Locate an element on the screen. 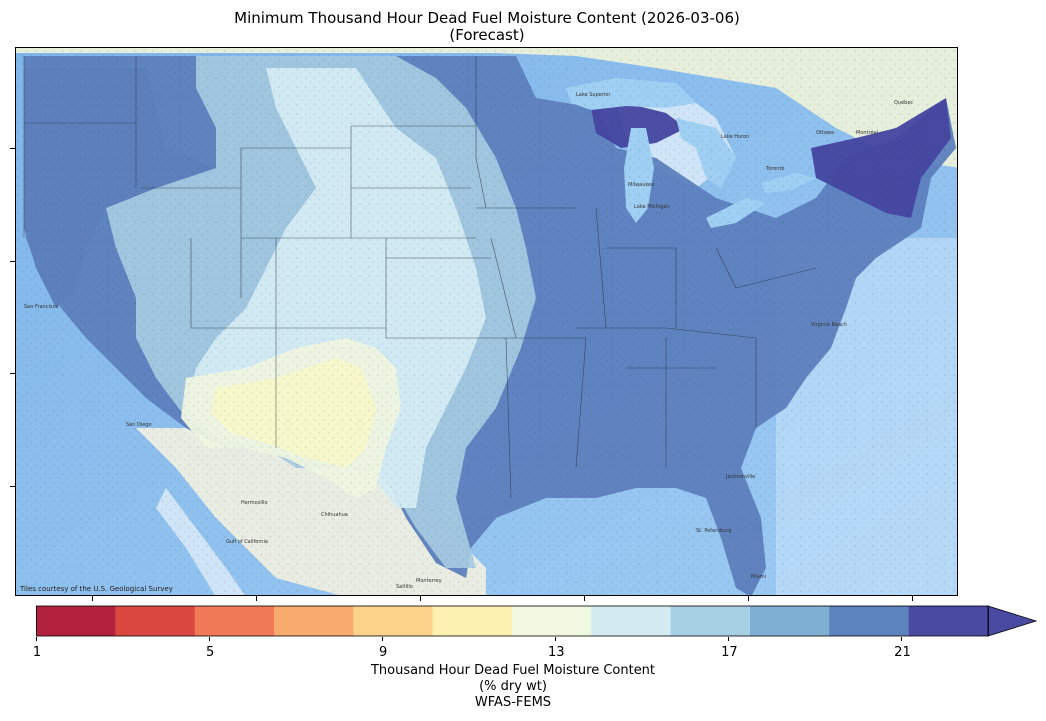 The image size is (1046, 721). label-montreal: Montréal is located at coordinates (867, 132).